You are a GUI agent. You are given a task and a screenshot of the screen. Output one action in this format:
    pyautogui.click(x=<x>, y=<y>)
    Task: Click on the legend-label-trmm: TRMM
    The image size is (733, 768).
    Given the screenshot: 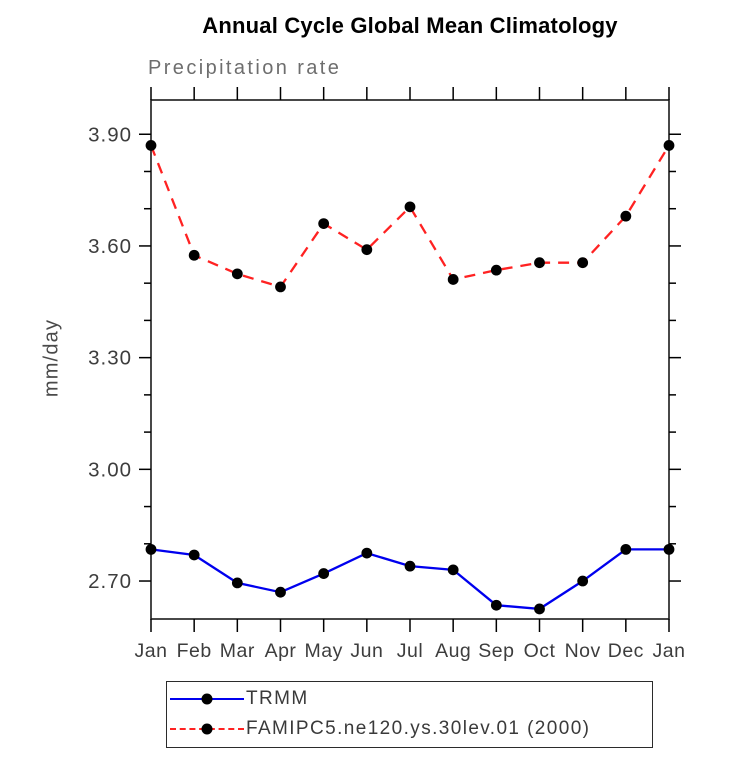 What is the action you would take?
    pyautogui.click(x=277, y=698)
    